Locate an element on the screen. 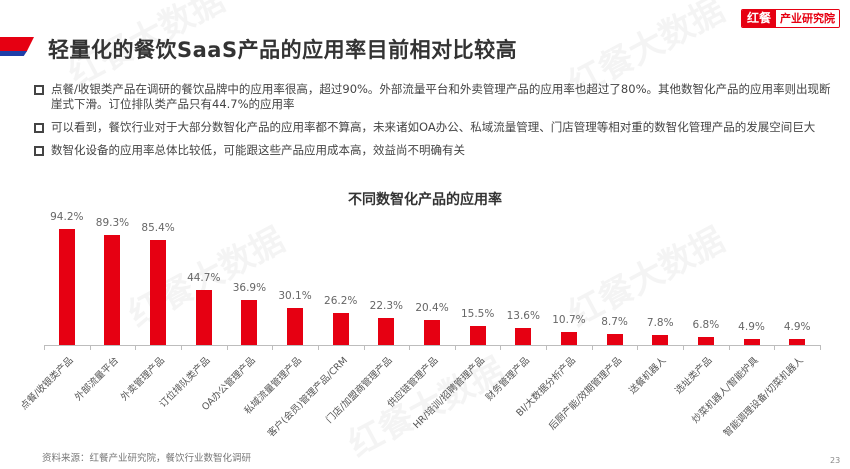 The width and height of the screenshot is (850, 469). bar-value-label: 22.3% is located at coordinates (386, 305).